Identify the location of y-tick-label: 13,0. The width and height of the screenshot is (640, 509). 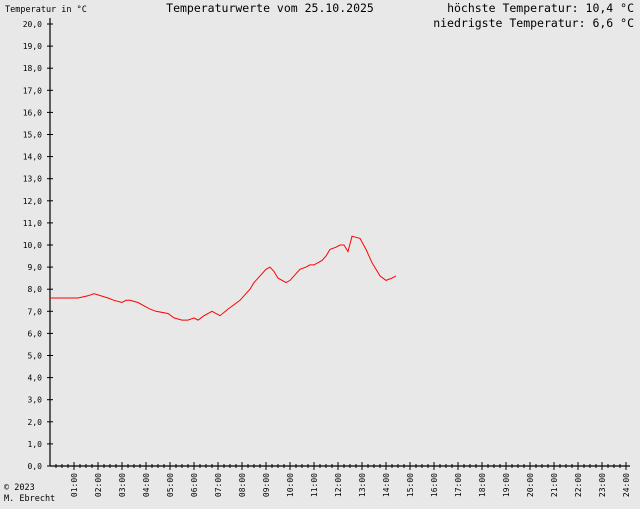
(32, 179).